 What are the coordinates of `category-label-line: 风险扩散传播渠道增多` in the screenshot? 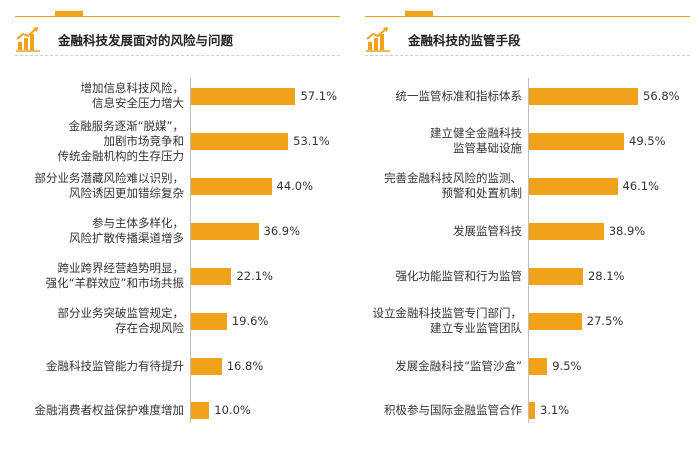 It's located at (126, 238).